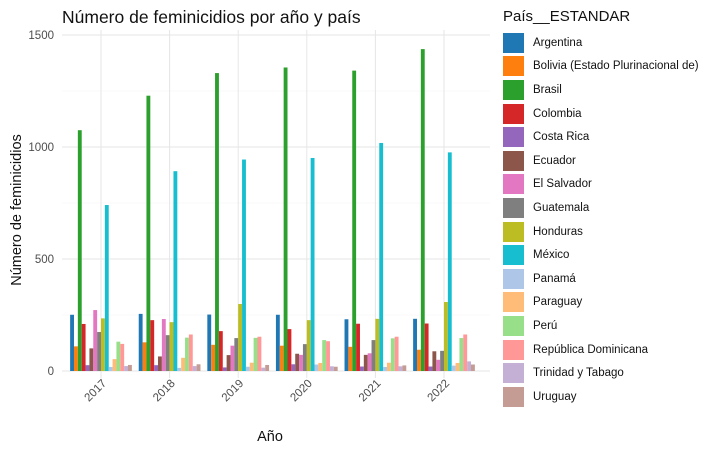 The image size is (727, 449). What do you see at coordinates (41, 148) in the screenshot?
I see `y-tick-label: 1000` at bounding box center [41, 148].